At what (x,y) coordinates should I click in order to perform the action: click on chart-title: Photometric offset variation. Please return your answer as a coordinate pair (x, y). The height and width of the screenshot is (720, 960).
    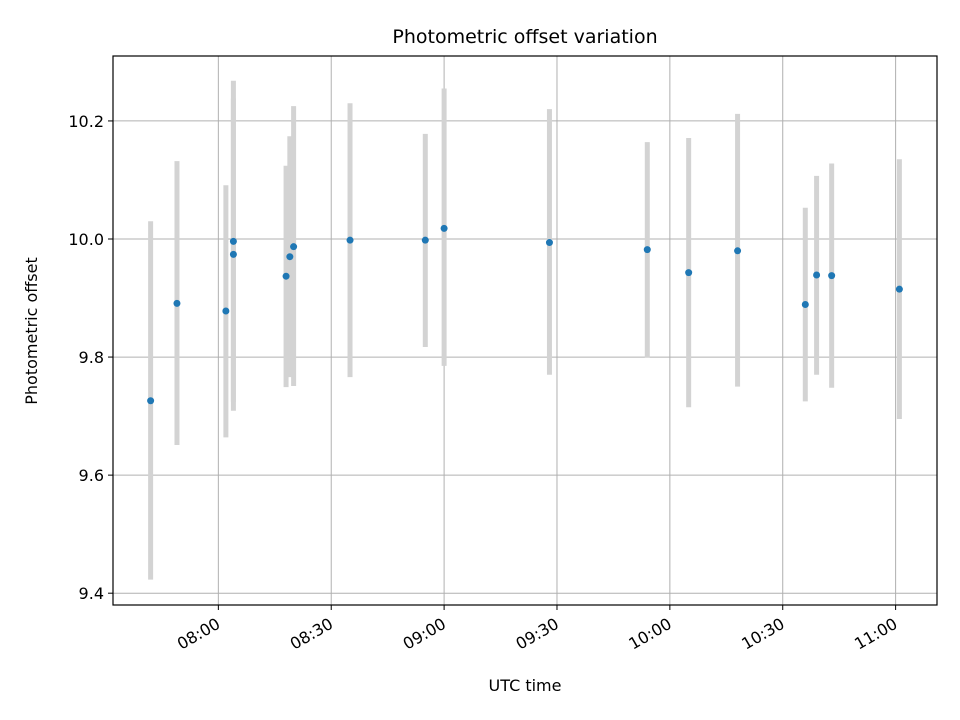
    Looking at the image, I should click on (524, 37).